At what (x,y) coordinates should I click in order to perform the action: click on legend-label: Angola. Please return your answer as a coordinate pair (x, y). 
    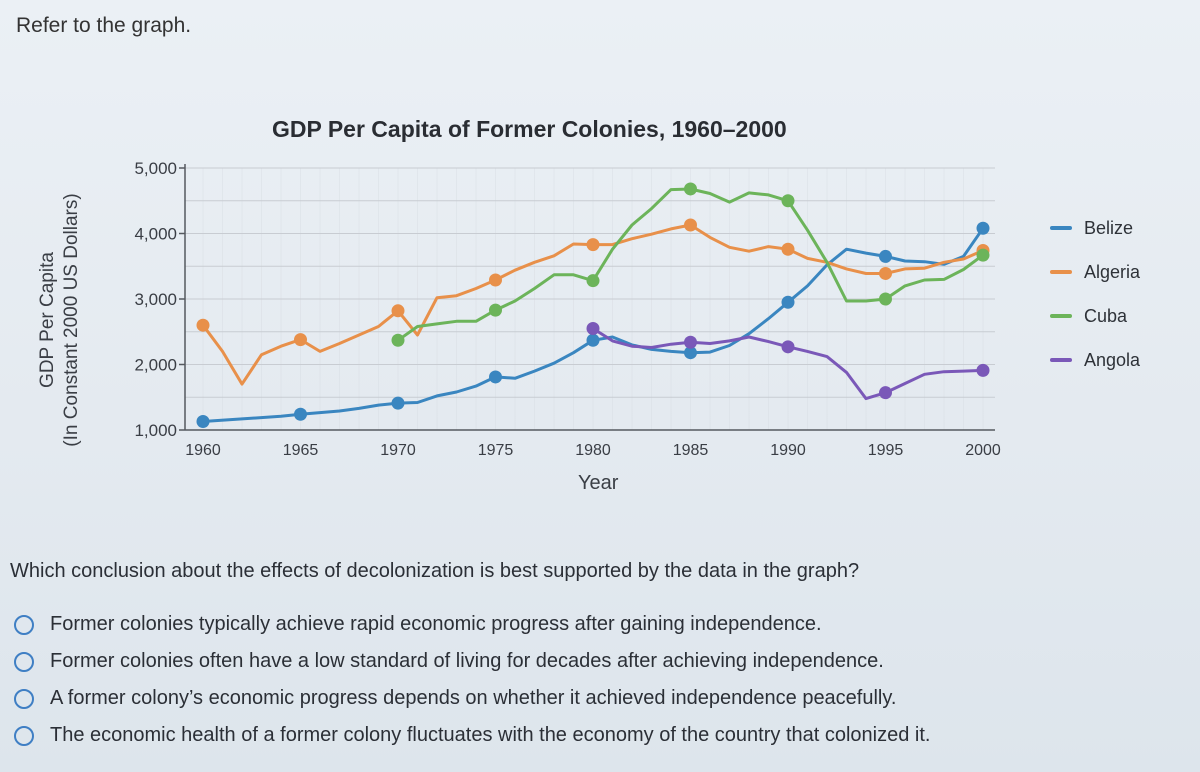
    Looking at the image, I should click on (1112, 359).